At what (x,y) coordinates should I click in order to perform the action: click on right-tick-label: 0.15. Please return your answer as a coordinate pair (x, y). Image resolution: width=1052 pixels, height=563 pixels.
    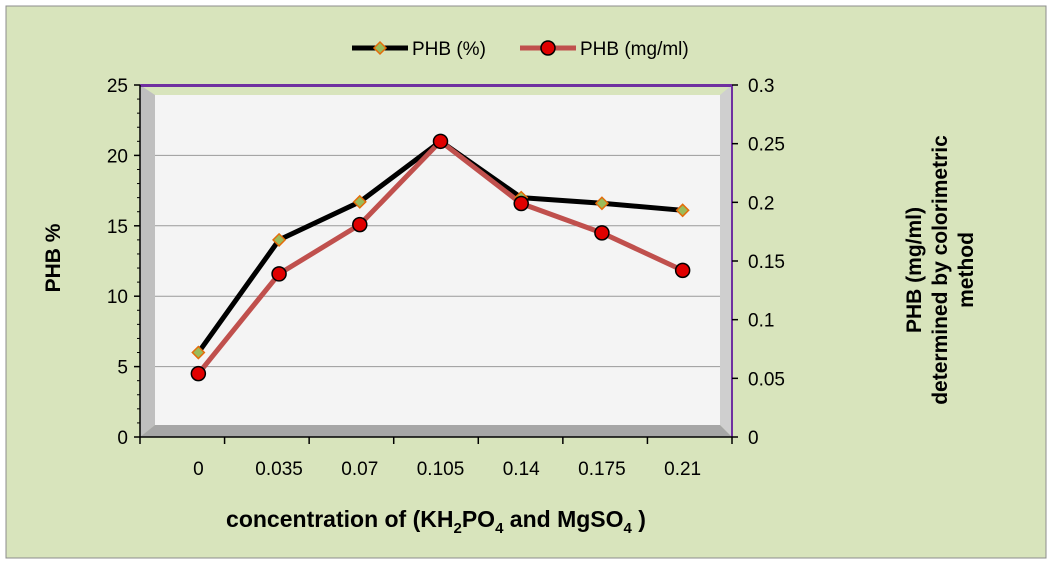
    Looking at the image, I should click on (766, 262).